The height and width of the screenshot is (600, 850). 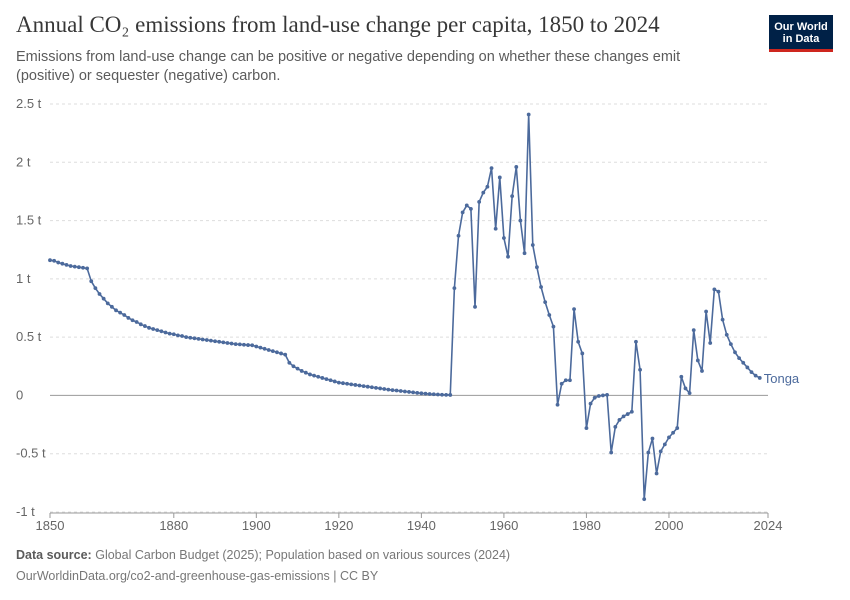 What do you see at coordinates (782, 378) in the screenshot?
I see `series-label: Tonga` at bounding box center [782, 378].